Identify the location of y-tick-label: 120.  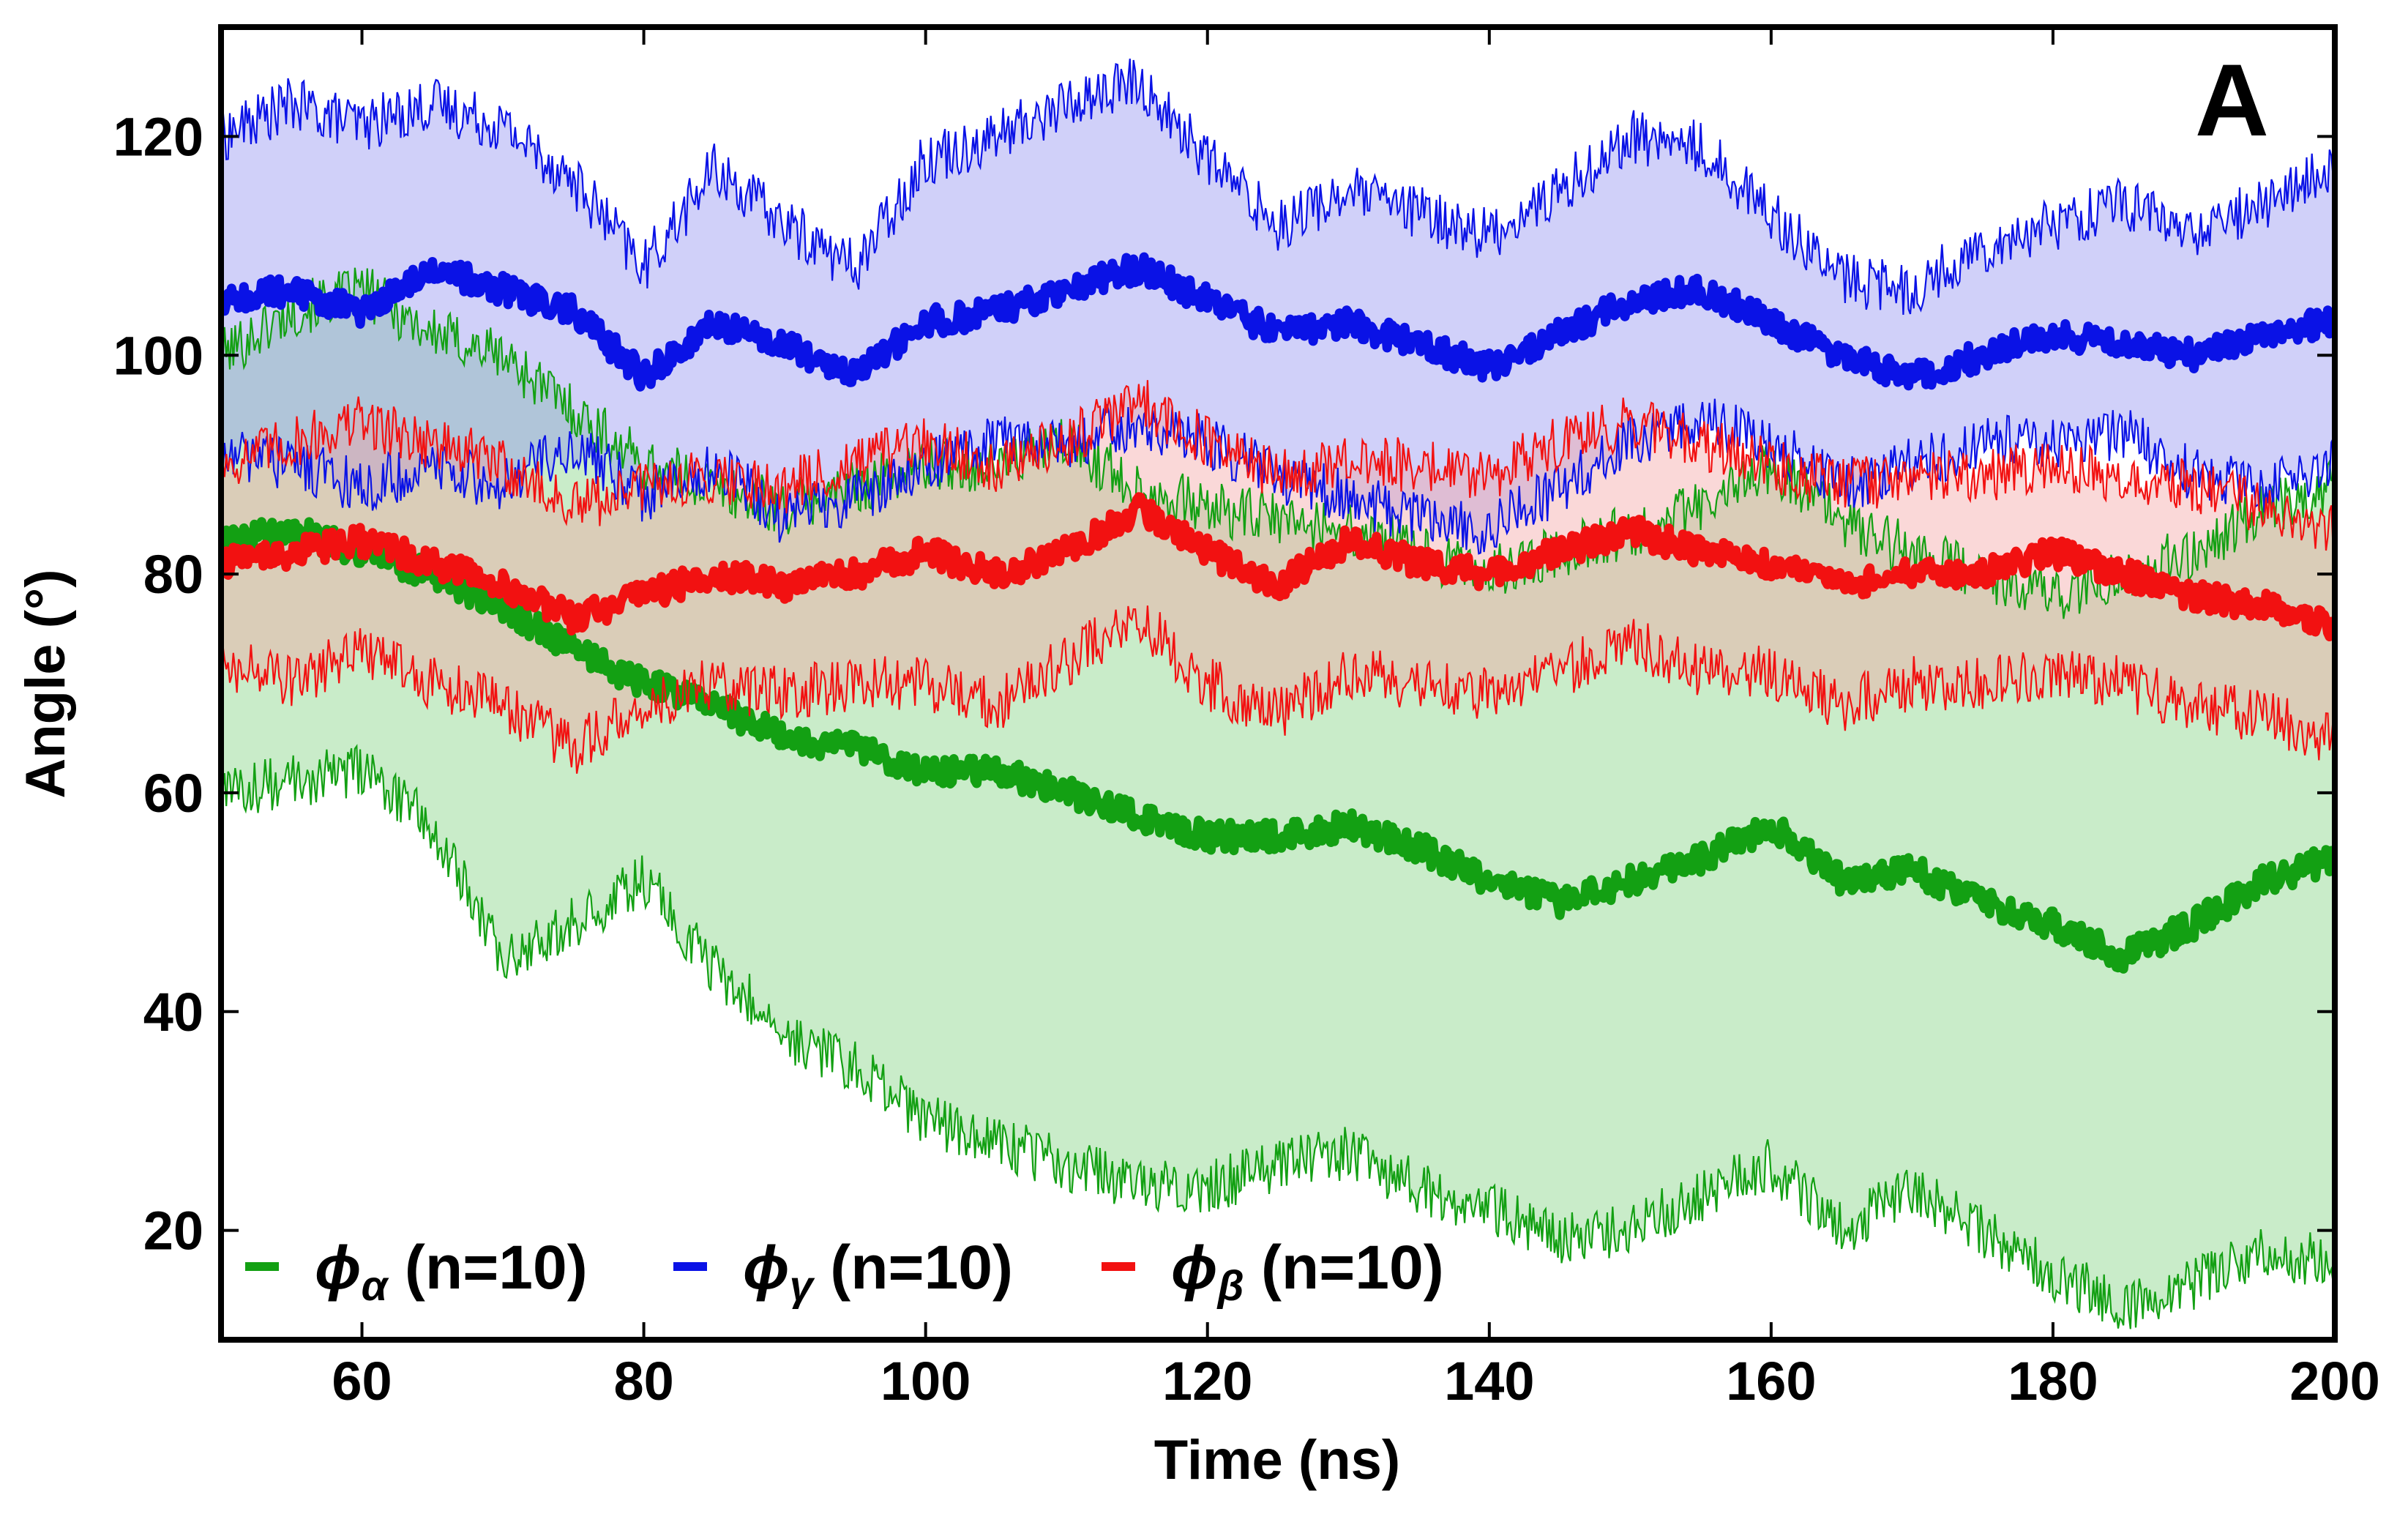
(158, 136).